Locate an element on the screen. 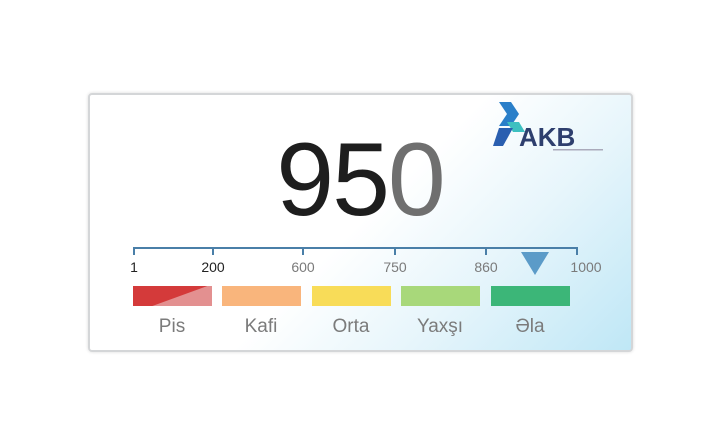 This screenshot has height=446, width=720. logo-text: AKB is located at coordinates (547, 137).